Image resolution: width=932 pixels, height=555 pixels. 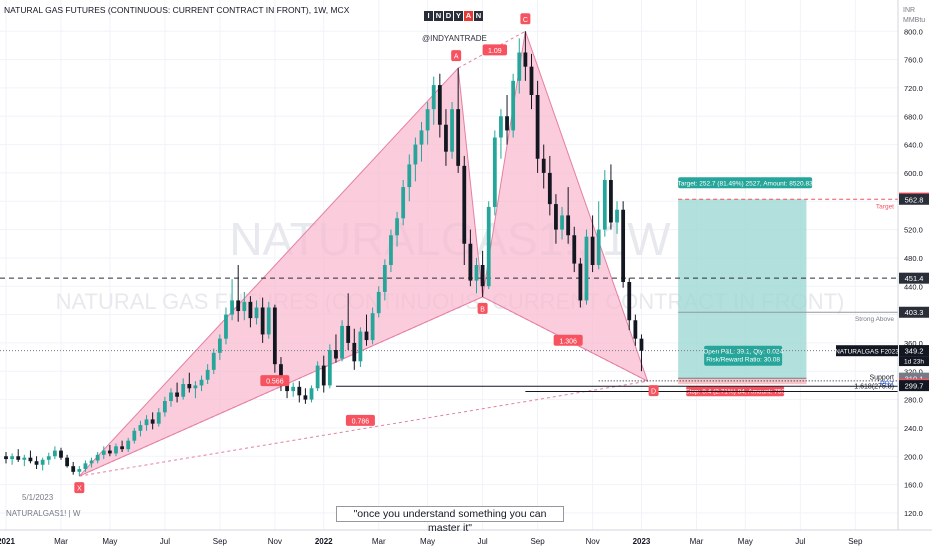 I want to click on ratio-label-text: 1.09, so click(x=495, y=51).